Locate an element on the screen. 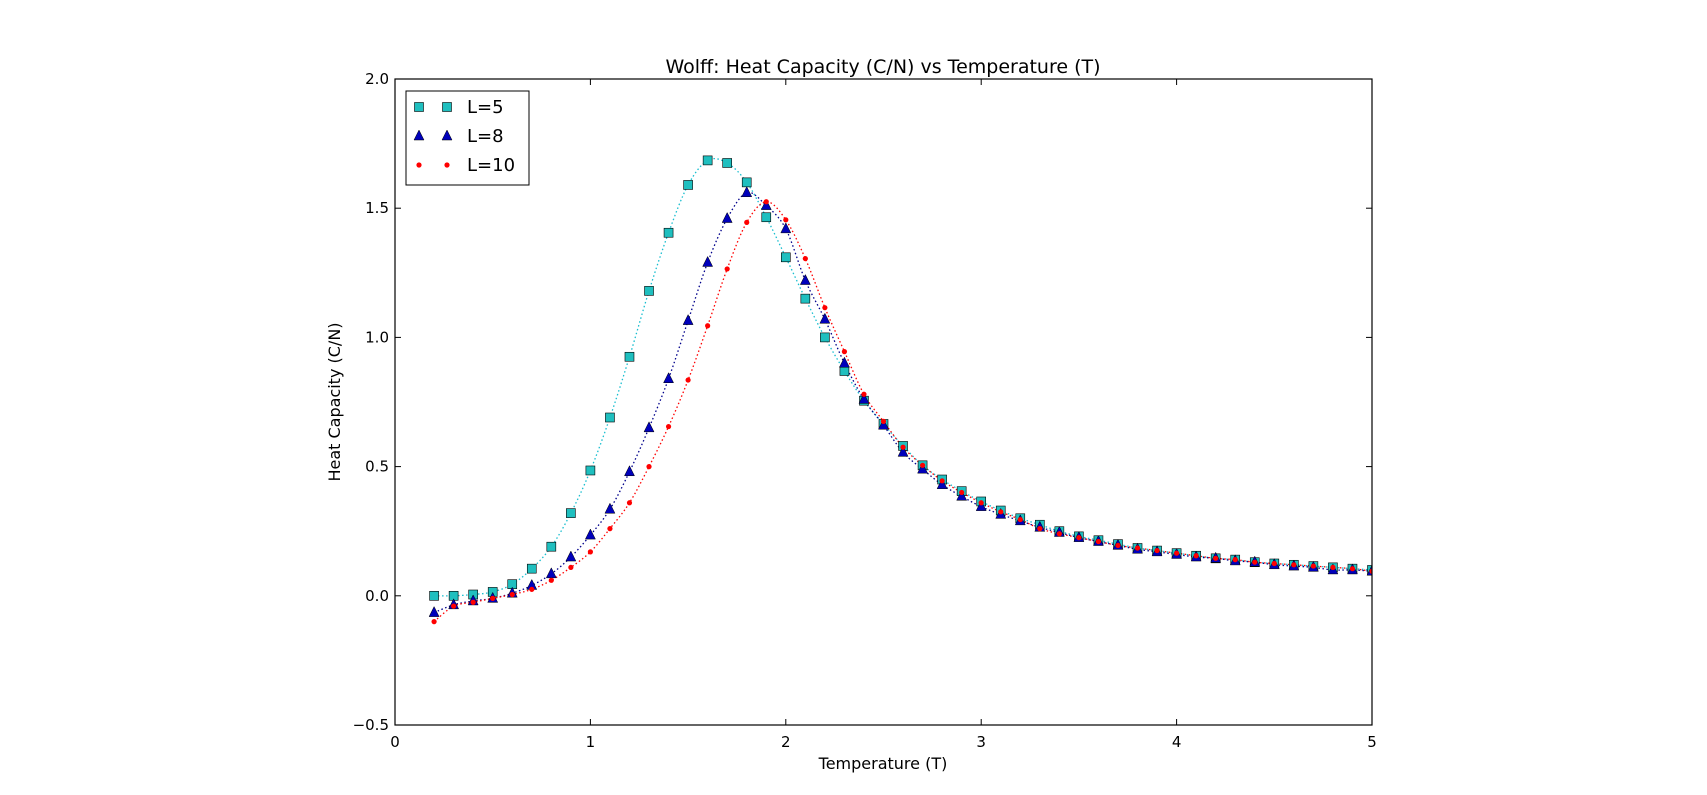  legend: L=5 L=8 L=10 is located at coordinates (467, 138).